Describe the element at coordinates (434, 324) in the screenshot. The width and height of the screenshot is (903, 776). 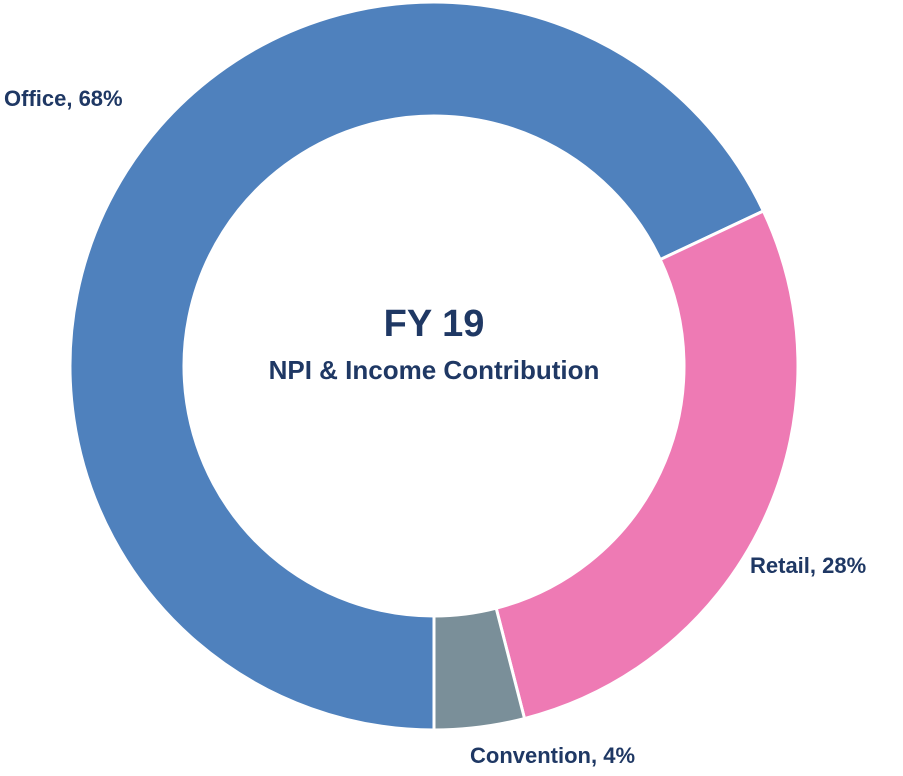
I see `chart-title: FY 19` at that location.